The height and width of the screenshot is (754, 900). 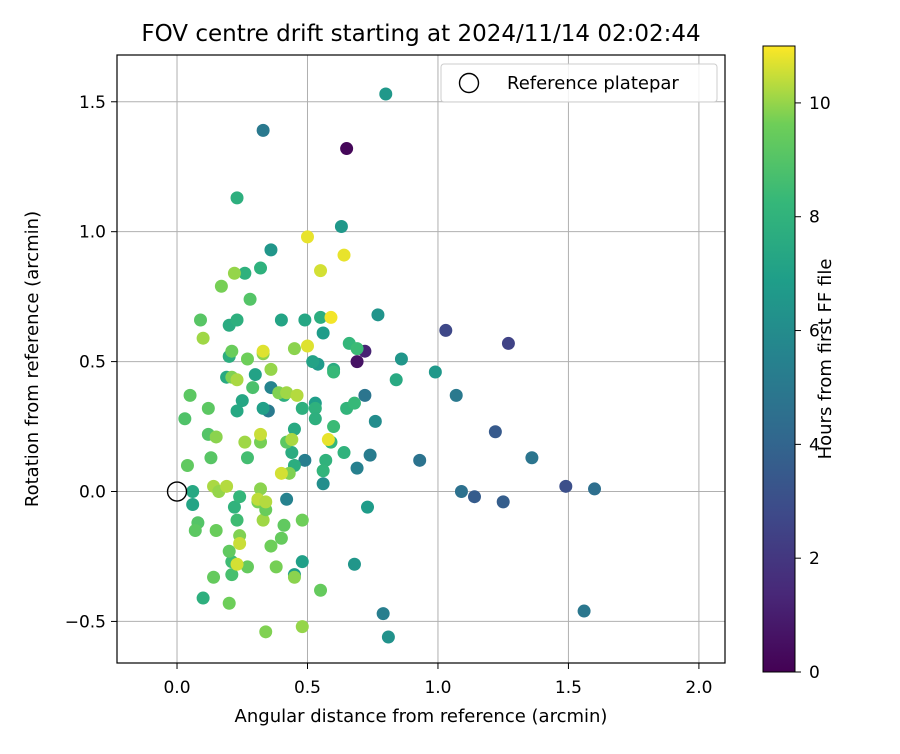 I want to click on reference-marker-layer, so click(x=177, y=491).